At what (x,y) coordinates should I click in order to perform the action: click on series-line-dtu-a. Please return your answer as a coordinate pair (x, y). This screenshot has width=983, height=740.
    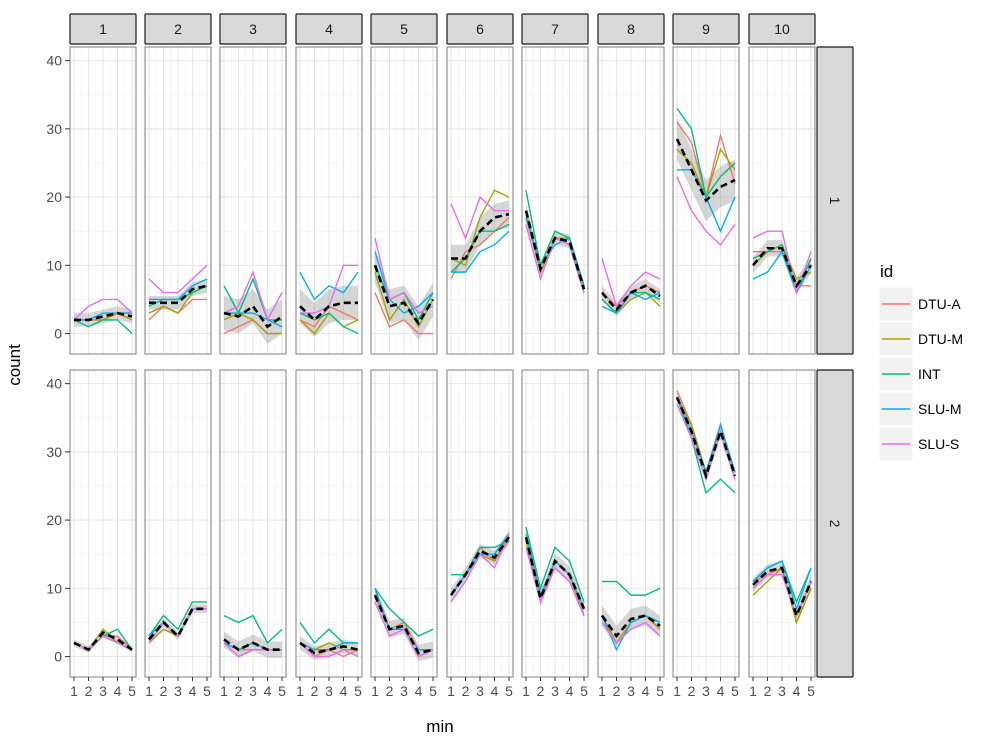
    Looking at the image, I should click on (403, 313).